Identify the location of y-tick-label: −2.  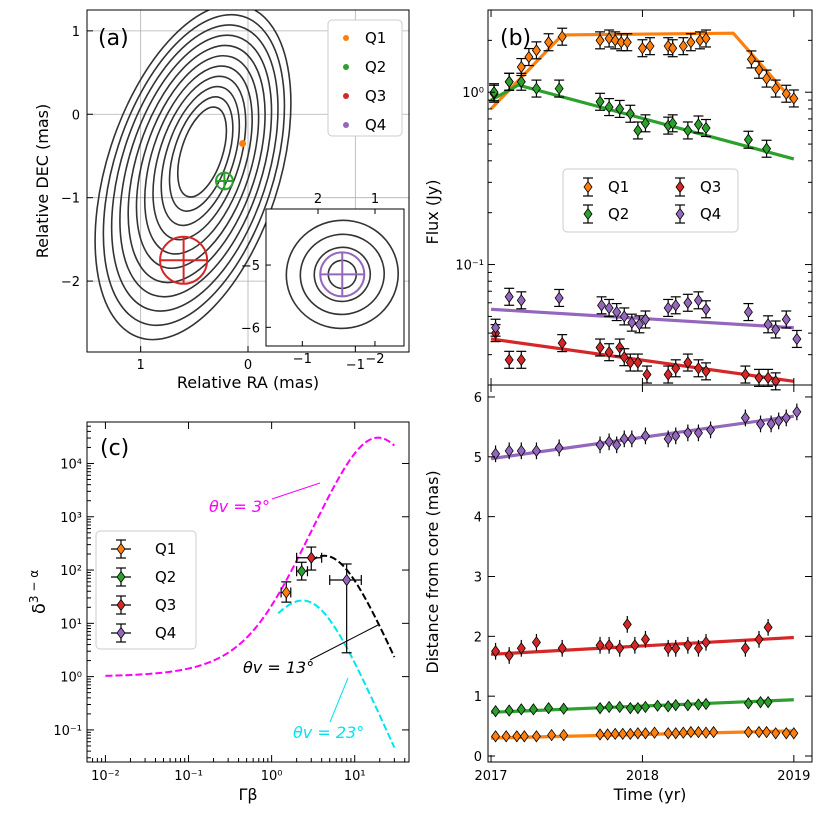
(70, 282).